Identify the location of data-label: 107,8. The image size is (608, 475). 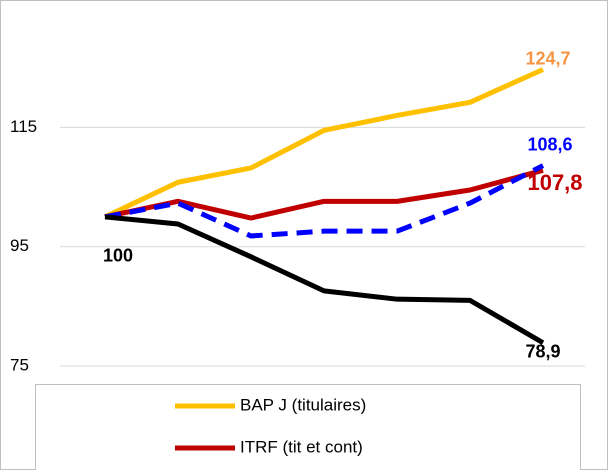
(554, 182).